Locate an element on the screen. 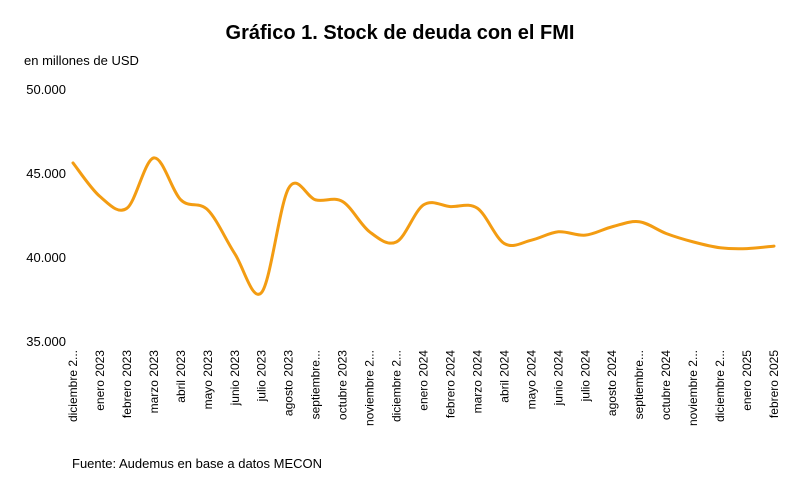  x-tick-label: agosto 2024 is located at coordinates (612, 383).